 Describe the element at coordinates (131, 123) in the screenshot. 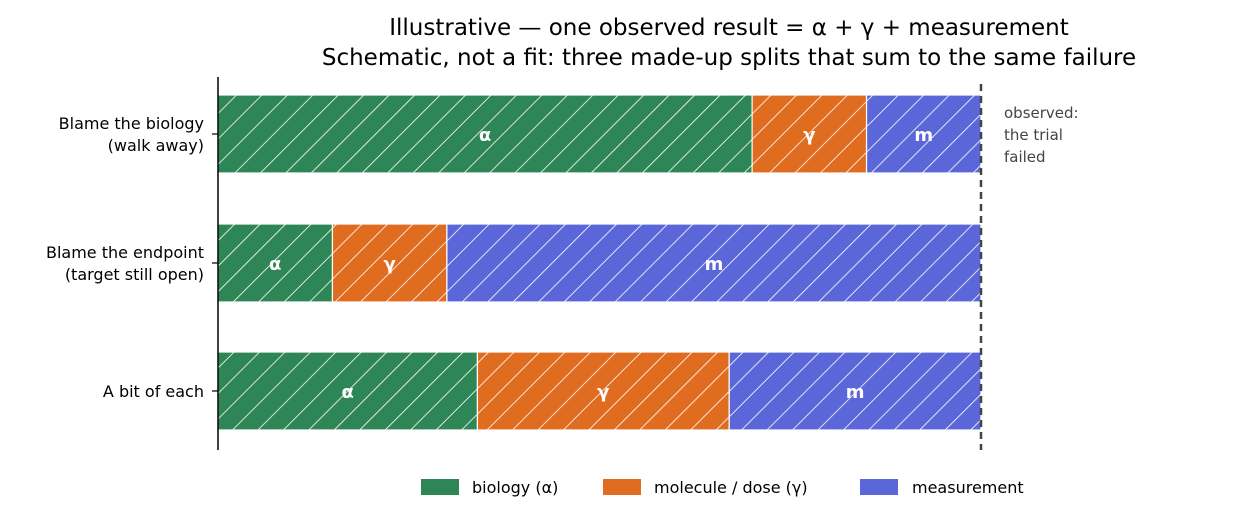

I see `y-tick-label: Blame the biology` at that location.